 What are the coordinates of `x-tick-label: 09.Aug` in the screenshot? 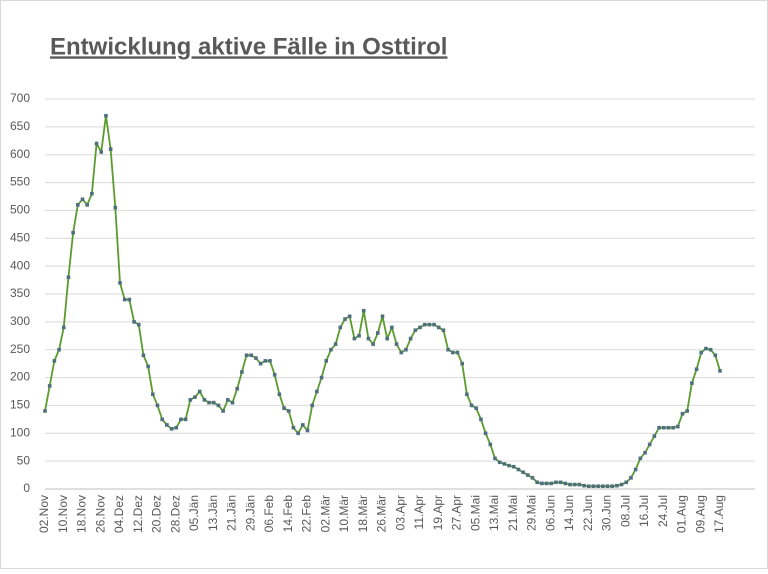 It's located at (700, 514).